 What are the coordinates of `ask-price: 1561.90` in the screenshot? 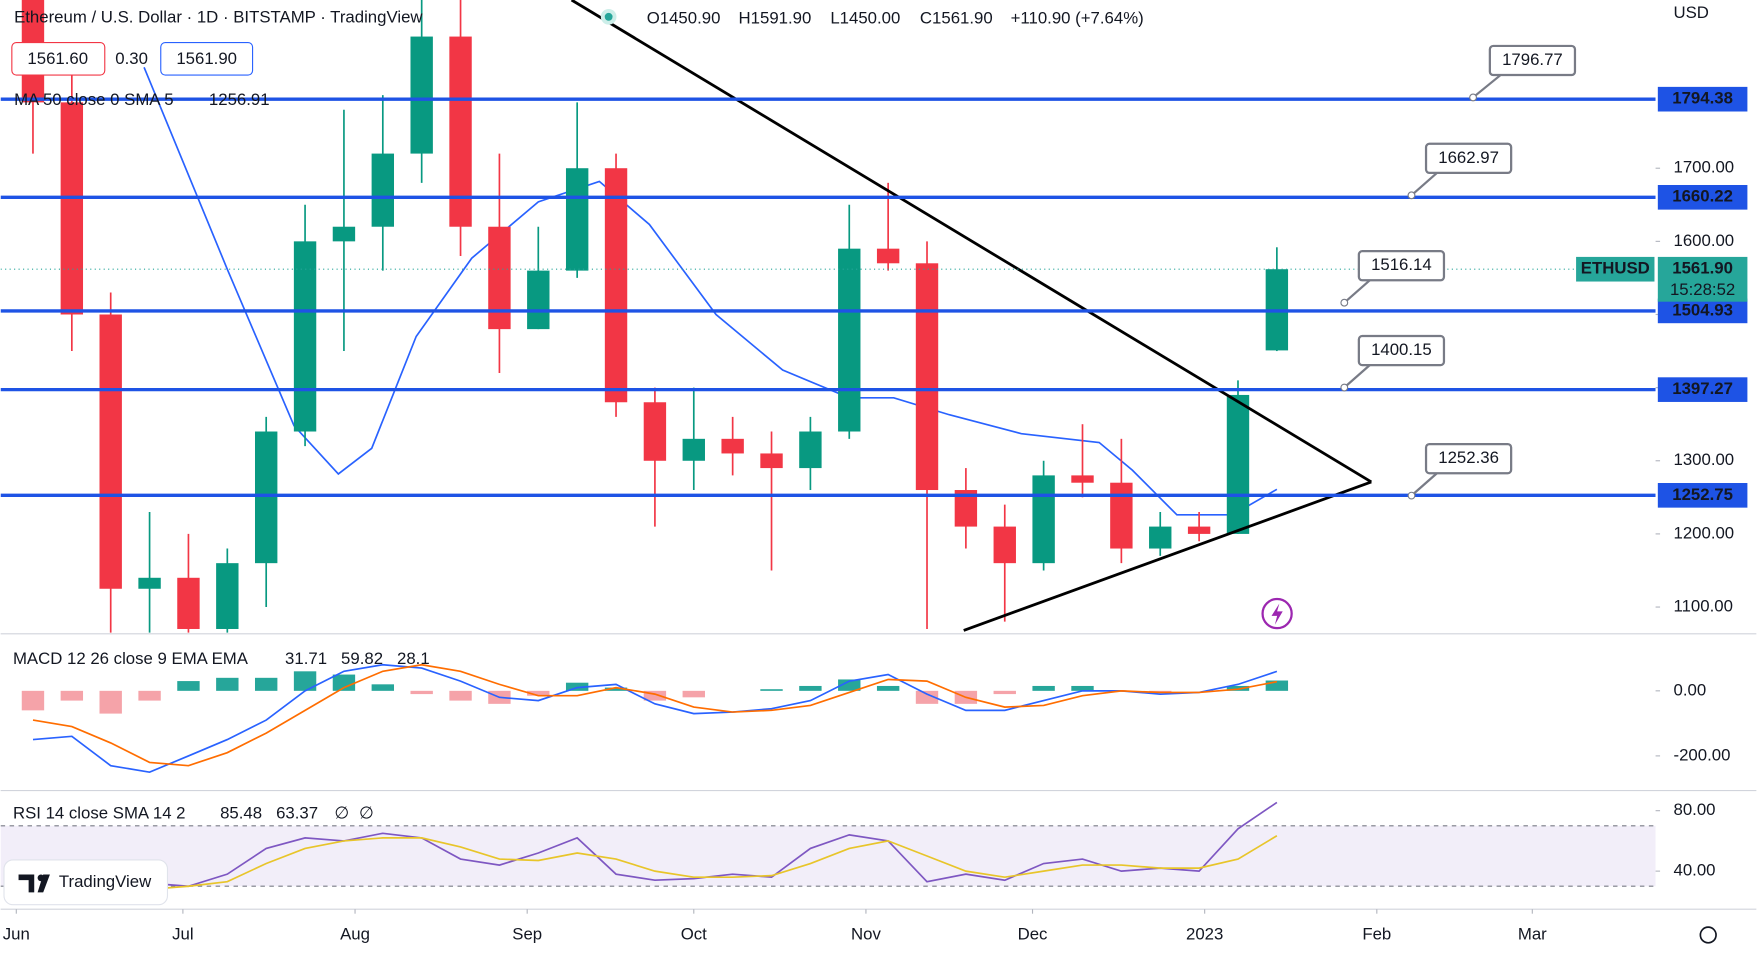 It's located at (206, 58).